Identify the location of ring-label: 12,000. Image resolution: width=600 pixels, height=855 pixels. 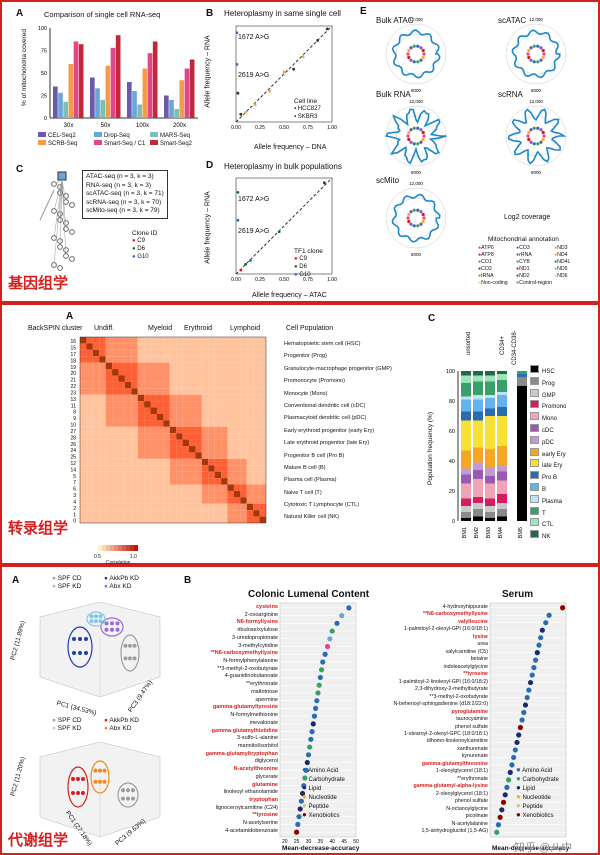
(416, 101).